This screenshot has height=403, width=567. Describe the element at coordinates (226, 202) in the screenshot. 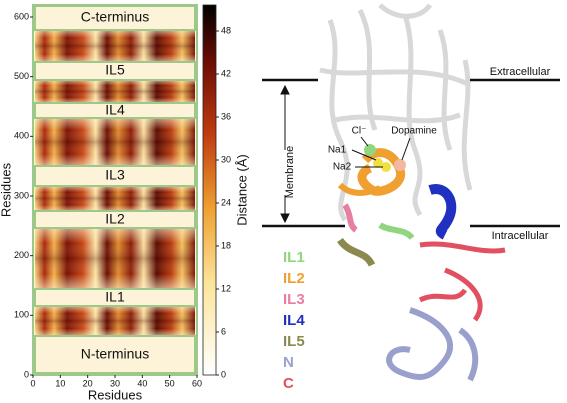

I see `colorbar-tick-label: 24` at that location.